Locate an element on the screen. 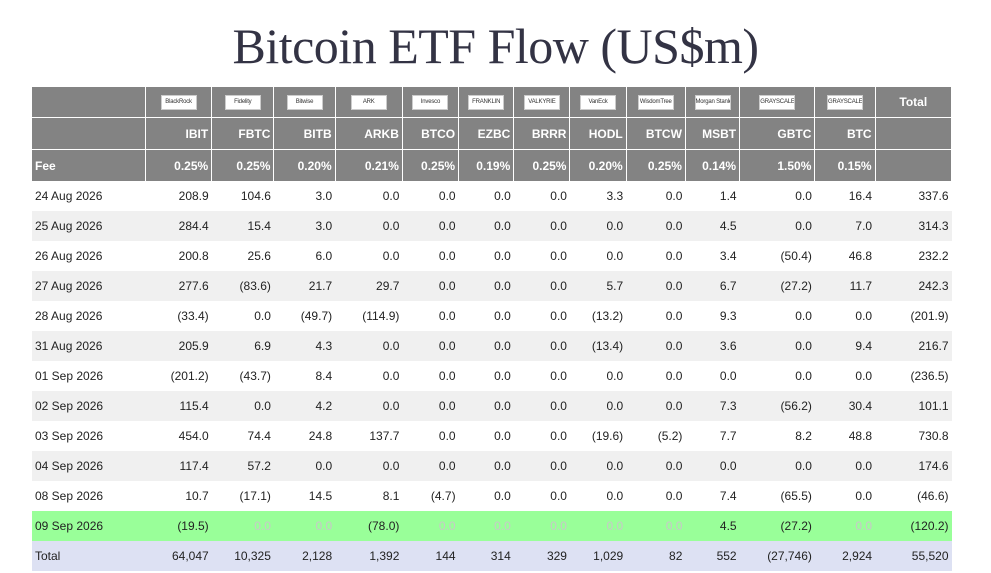 The image size is (991, 573). logo-cell: VALKYRIE is located at coordinates (542, 102).